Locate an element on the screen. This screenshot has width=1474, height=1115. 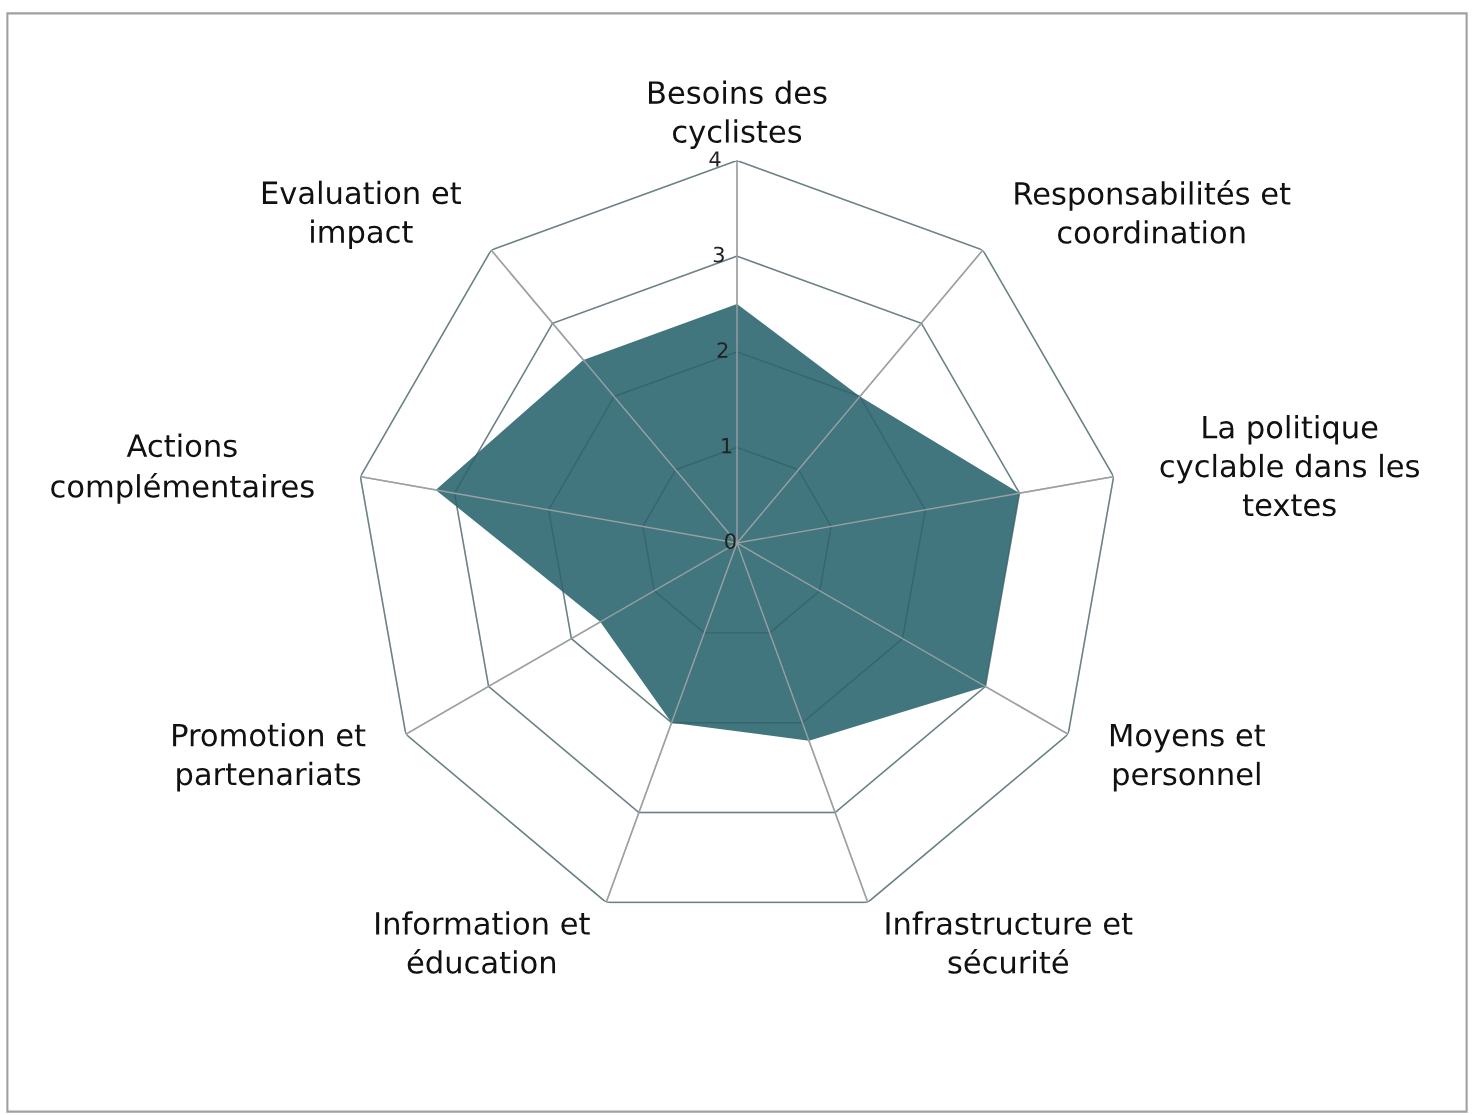
spoke-label: Moyens et personnel is located at coordinates (1187, 757).